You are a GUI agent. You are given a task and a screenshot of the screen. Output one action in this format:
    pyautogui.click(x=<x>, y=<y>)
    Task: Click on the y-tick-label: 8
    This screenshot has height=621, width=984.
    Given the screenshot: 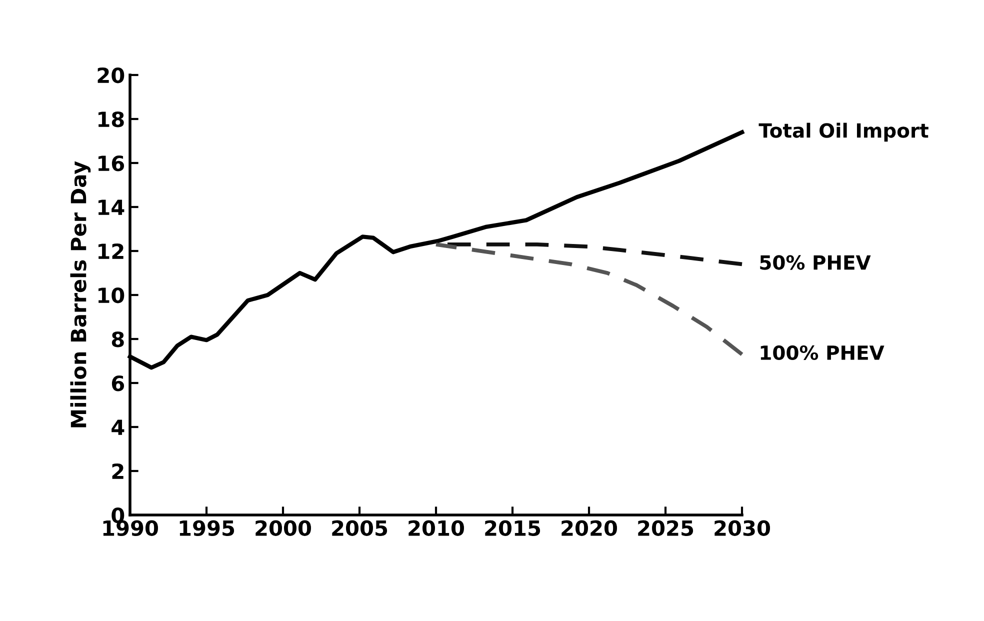 What is the action you would take?
    pyautogui.click(x=118, y=339)
    